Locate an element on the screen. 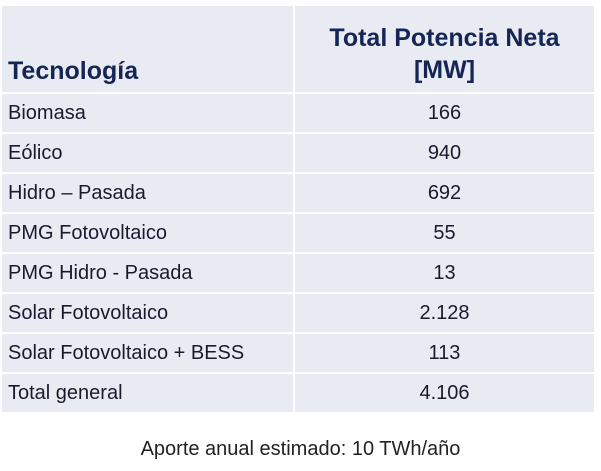 The width and height of the screenshot is (601, 471). net-power-cell: 4.106 is located at coordinates (444, 393).